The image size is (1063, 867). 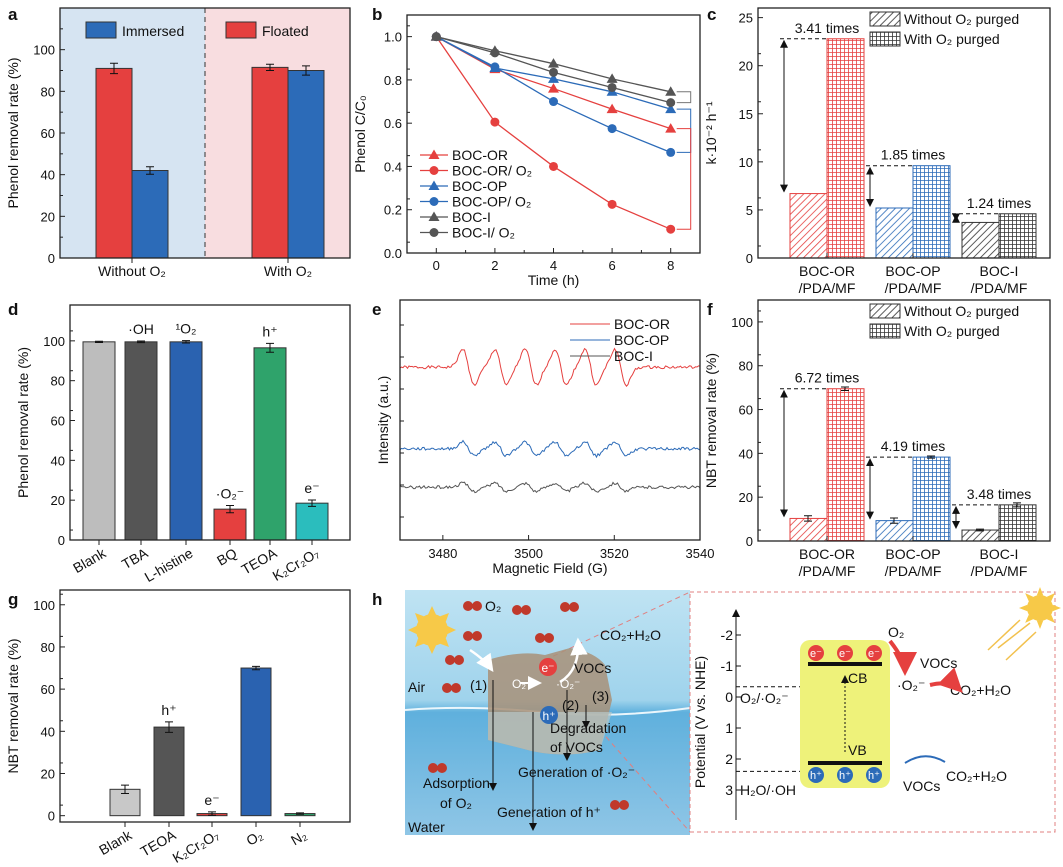 What do you see at coordinates (480, 155) in the screenshot?
I see `legend-entry: BOC-OR` at bounding box center [480, 155].